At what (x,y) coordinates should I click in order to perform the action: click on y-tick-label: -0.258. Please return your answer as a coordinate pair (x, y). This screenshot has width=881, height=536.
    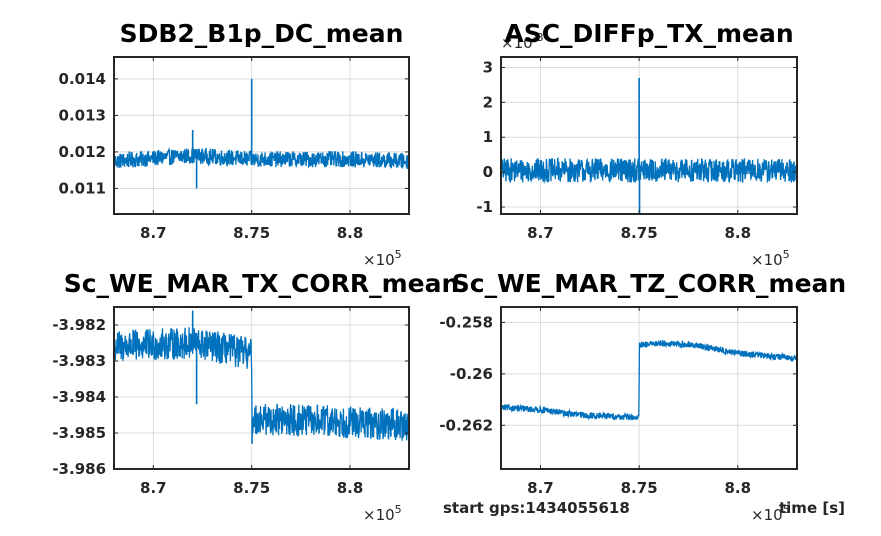
    Looking at the image, I should click on (466, 322).